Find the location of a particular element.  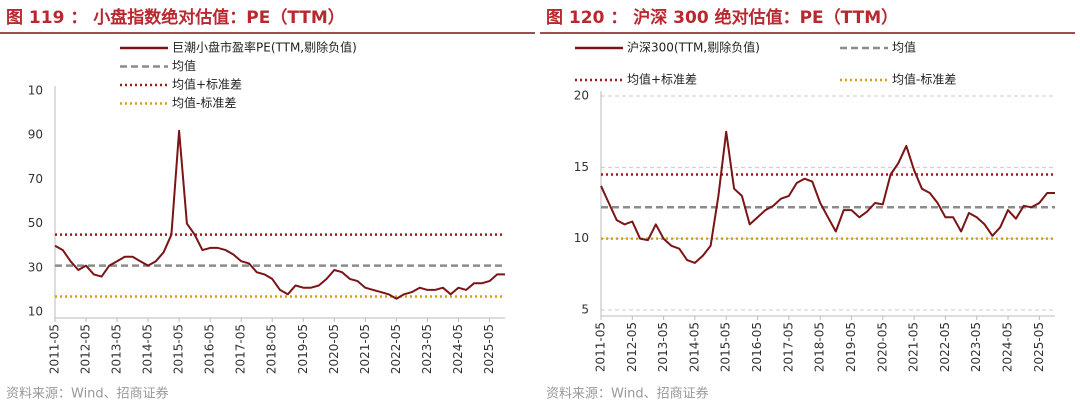

chart-title: 图 120 ： 沪深 300 绝对估值：PE（TTM） is located at coordinates (722, 17).